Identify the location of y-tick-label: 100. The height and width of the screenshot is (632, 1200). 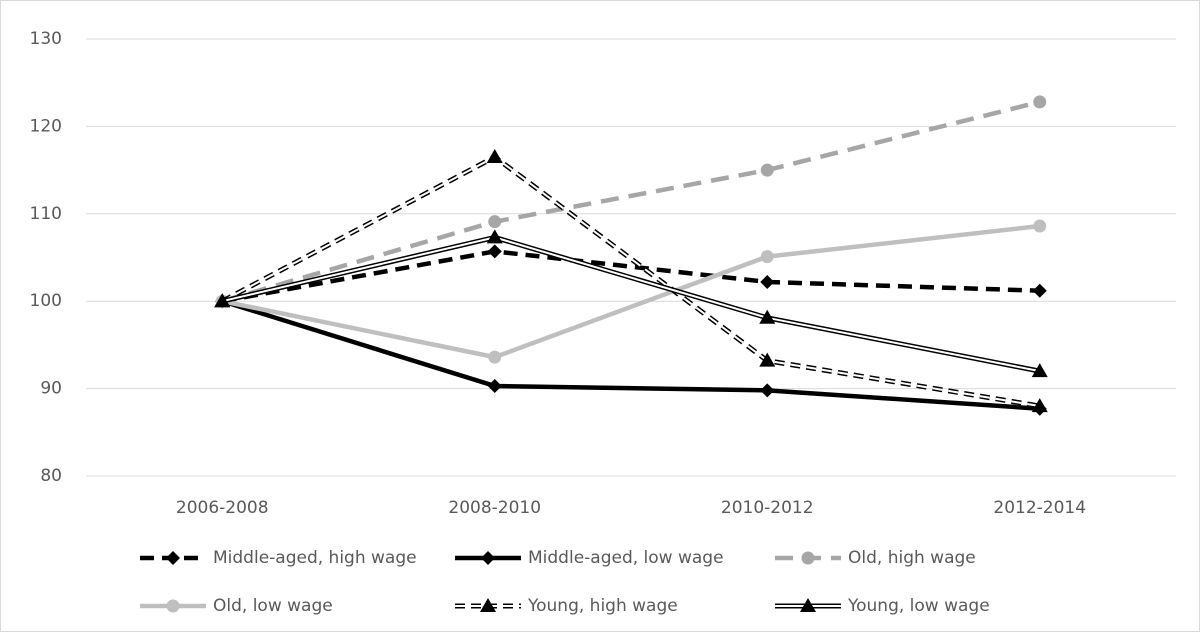
(46, 301).